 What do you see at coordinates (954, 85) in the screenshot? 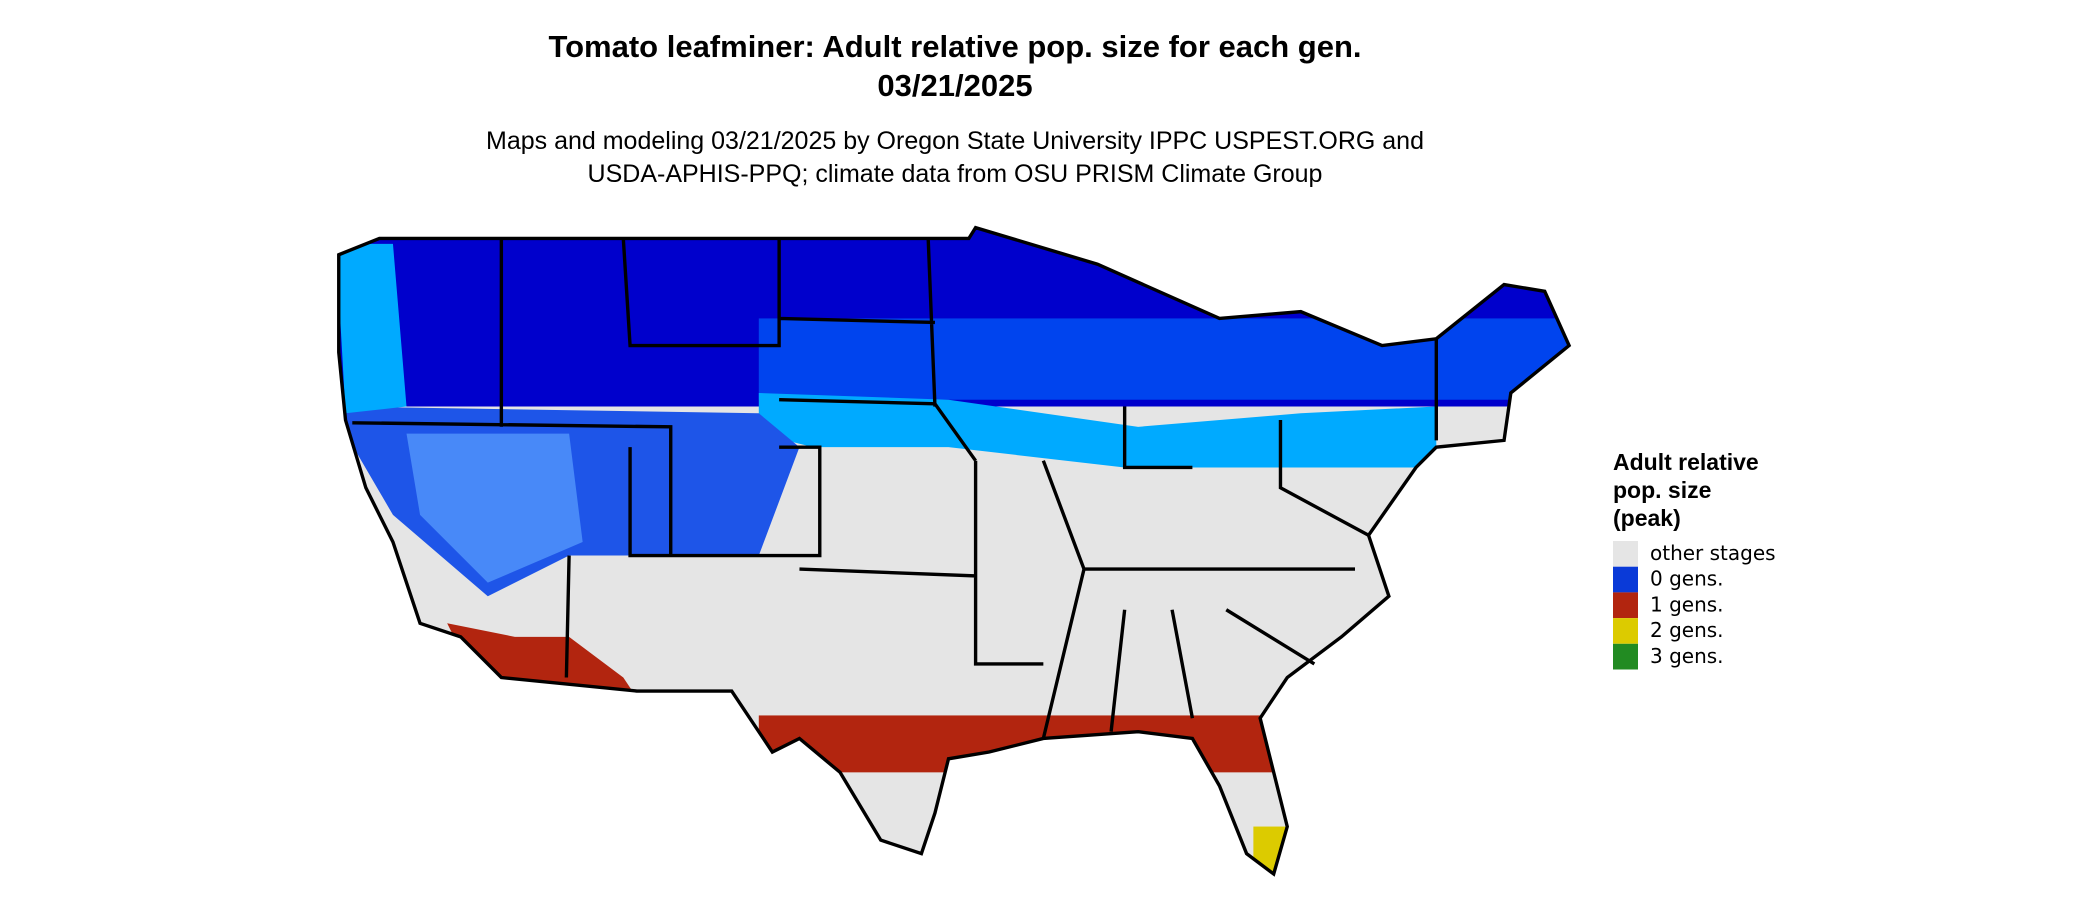
I see `title: 03/21/2025` at bounding box center [954, 85].